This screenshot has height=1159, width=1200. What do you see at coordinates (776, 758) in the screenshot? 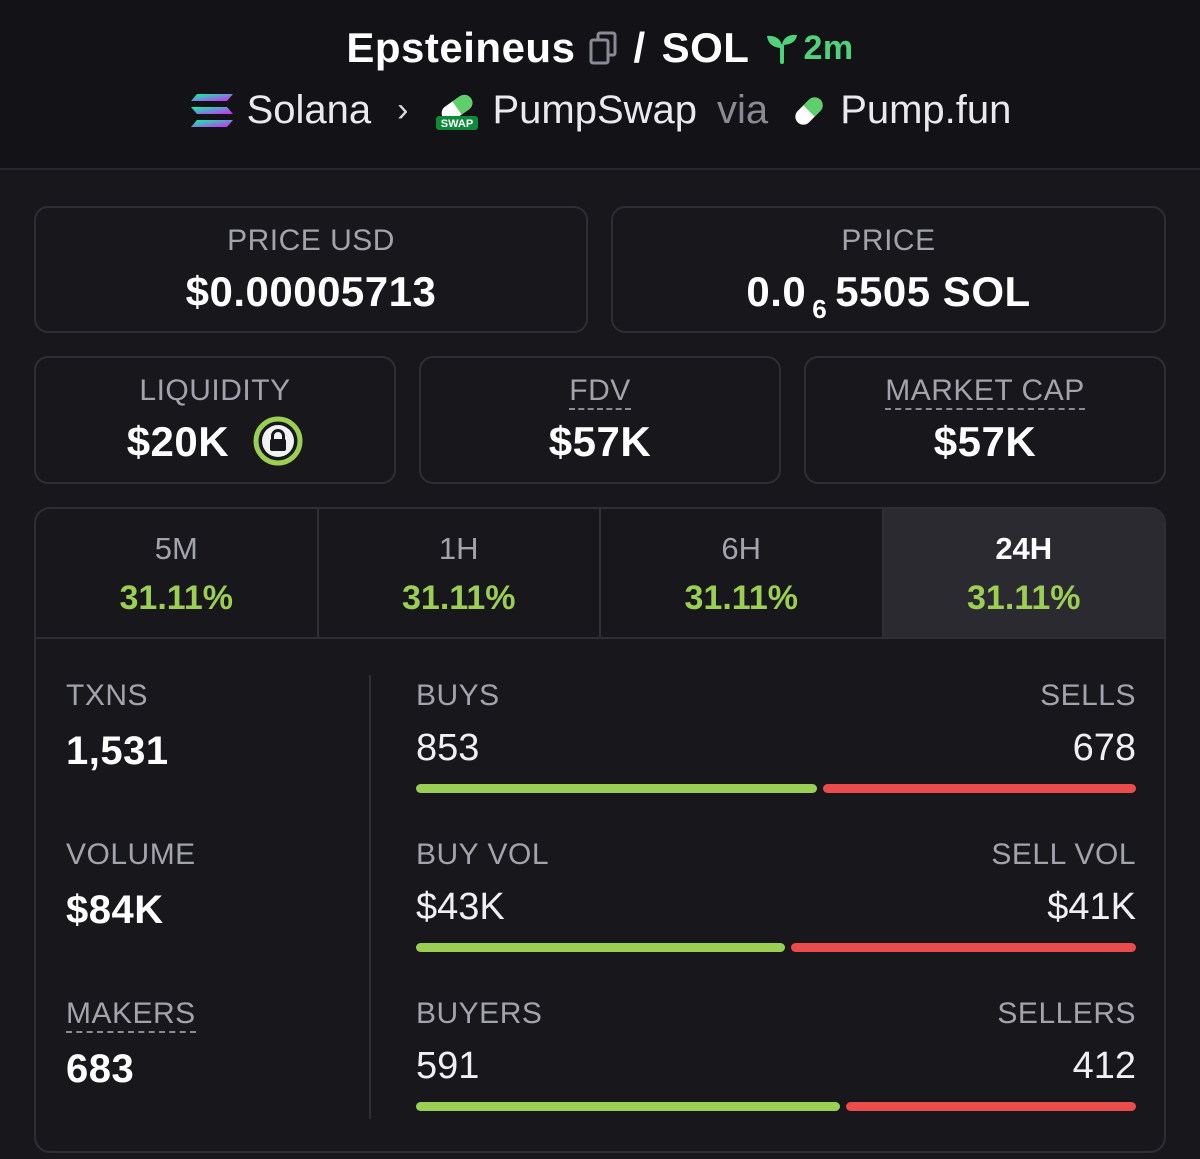
I see `buys-sells-split: BUYS SELLS 853 678` at bounding box center [776, 758].